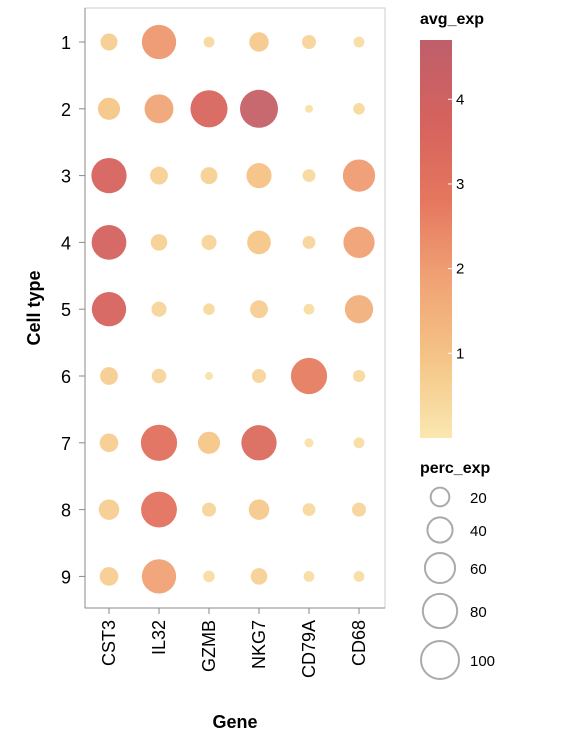 This screenshot has height=756, width=574. What do you see at coordinates (460, 353) in the screenshot?
I see `color-legend-tick-label: 1` at bounding box center [460, 353].